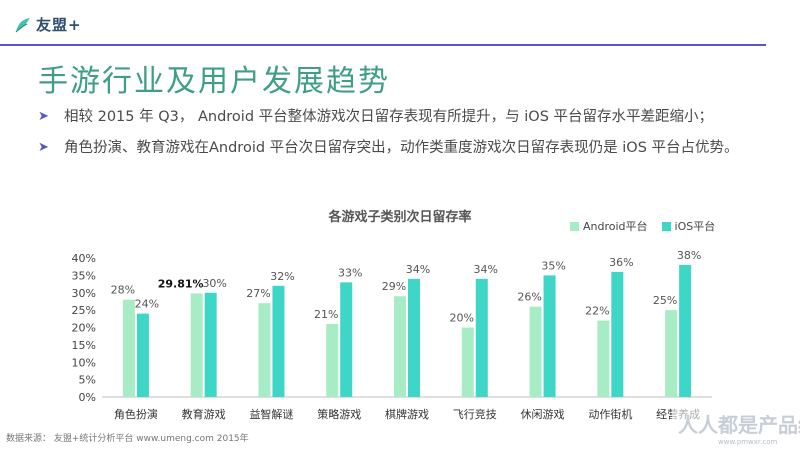  What do you see at coordinates (136, 414) in the screenshot?
I see `x-tick-label: 角色扮演` at bounding box center [136, 414].